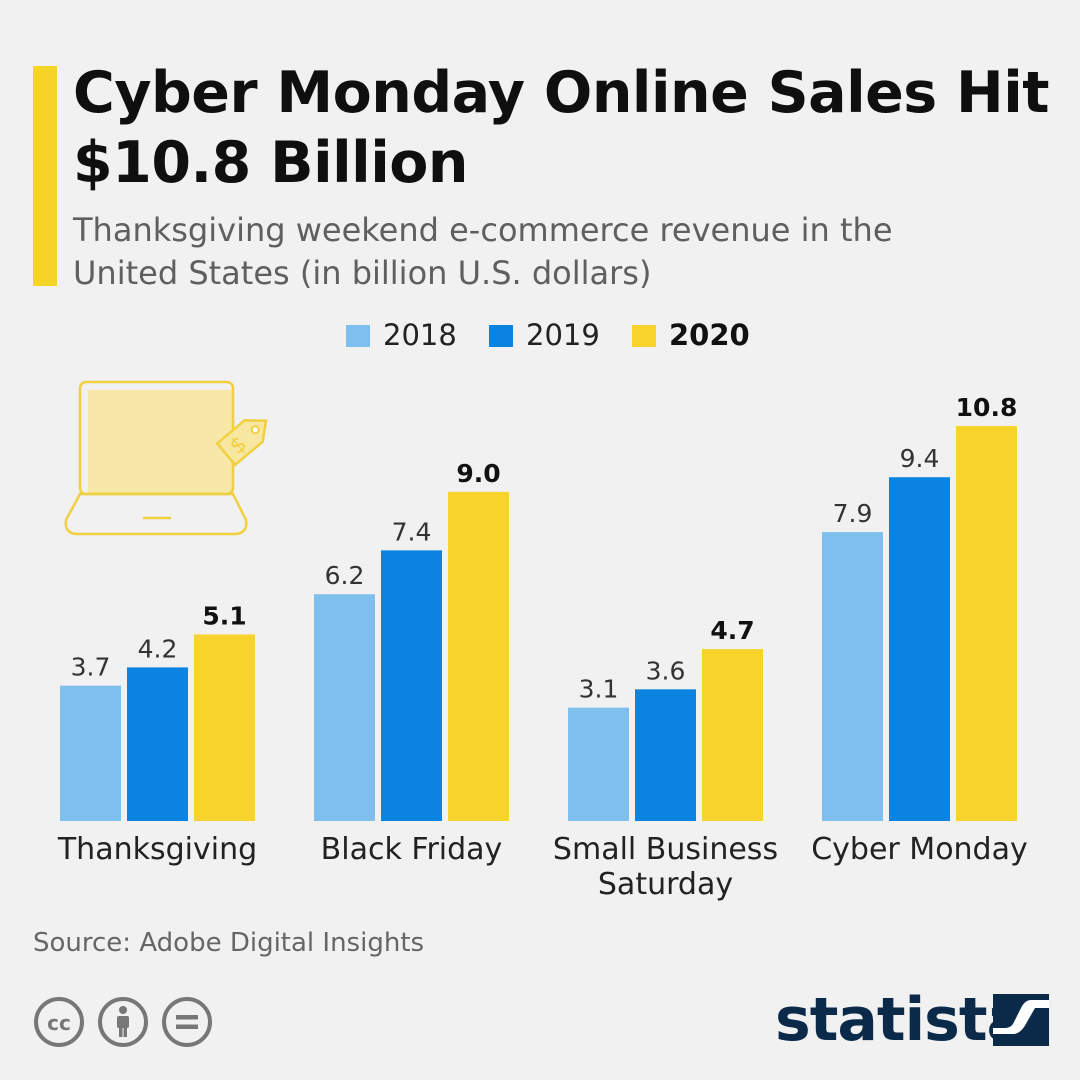  Describe the element at coordinates (420, 335) in the screenshot. I see `legend-label-2018: 2018` at that location.